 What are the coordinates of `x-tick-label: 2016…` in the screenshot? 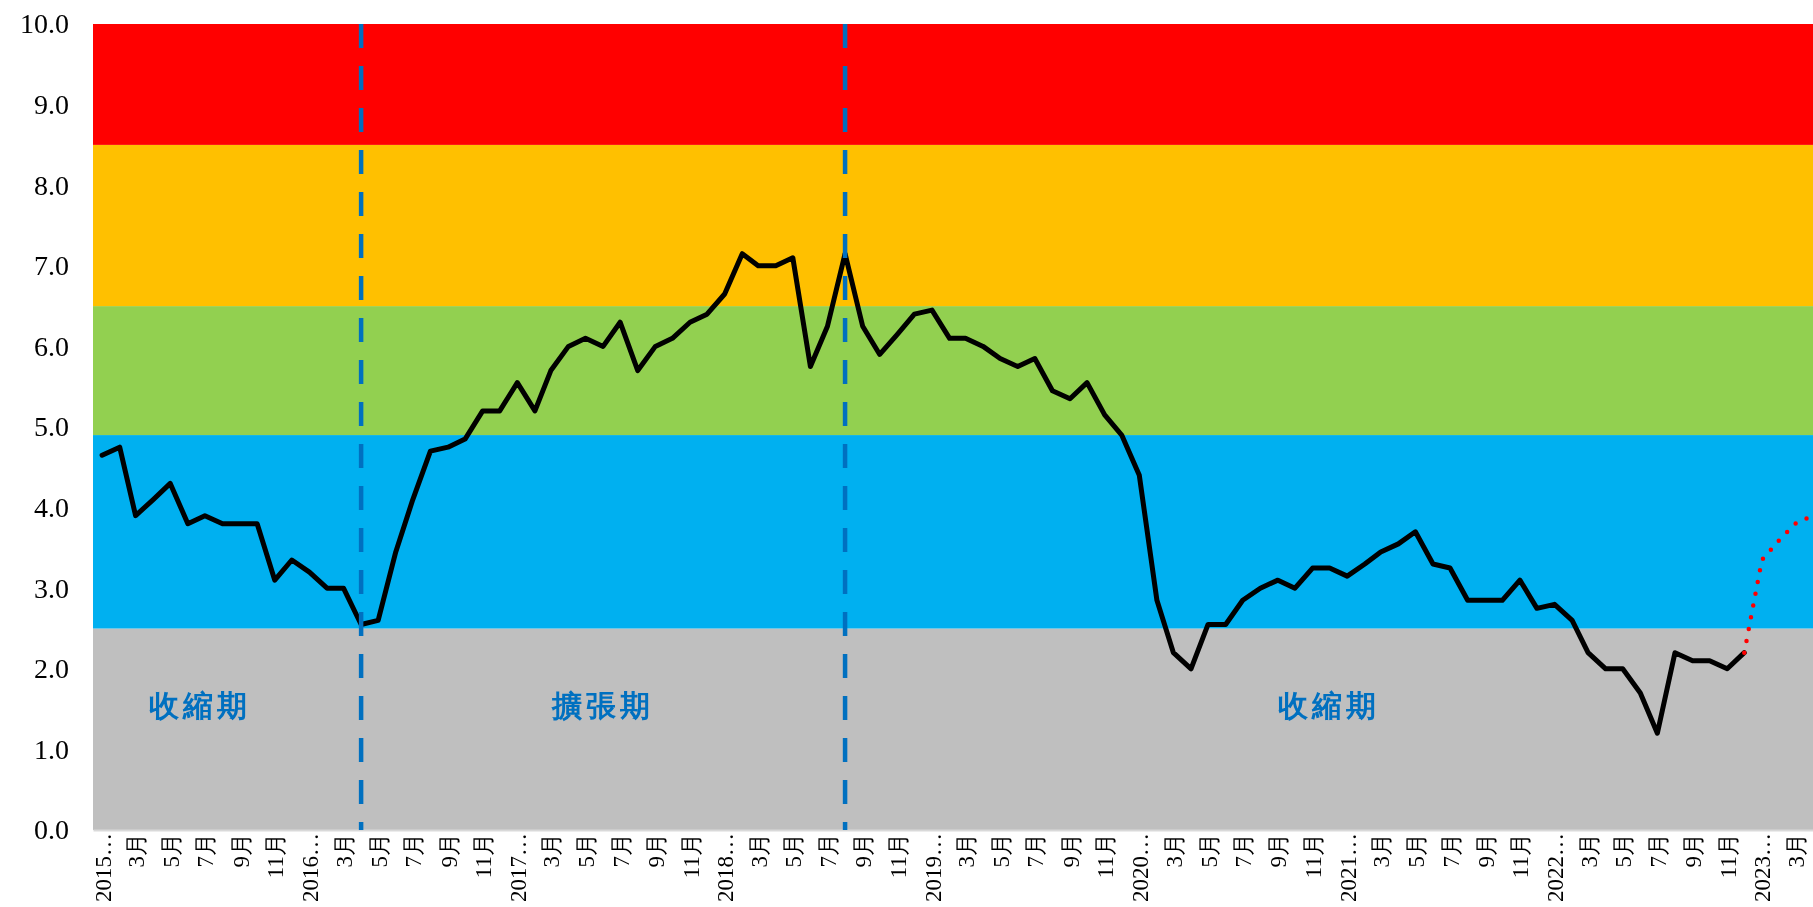 It's located at (310, 867).